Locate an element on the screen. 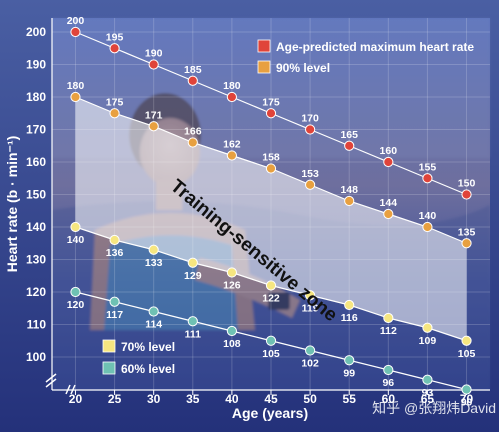  watermark: 知乎 @张翔炜David is located at coordinates (434, 408).